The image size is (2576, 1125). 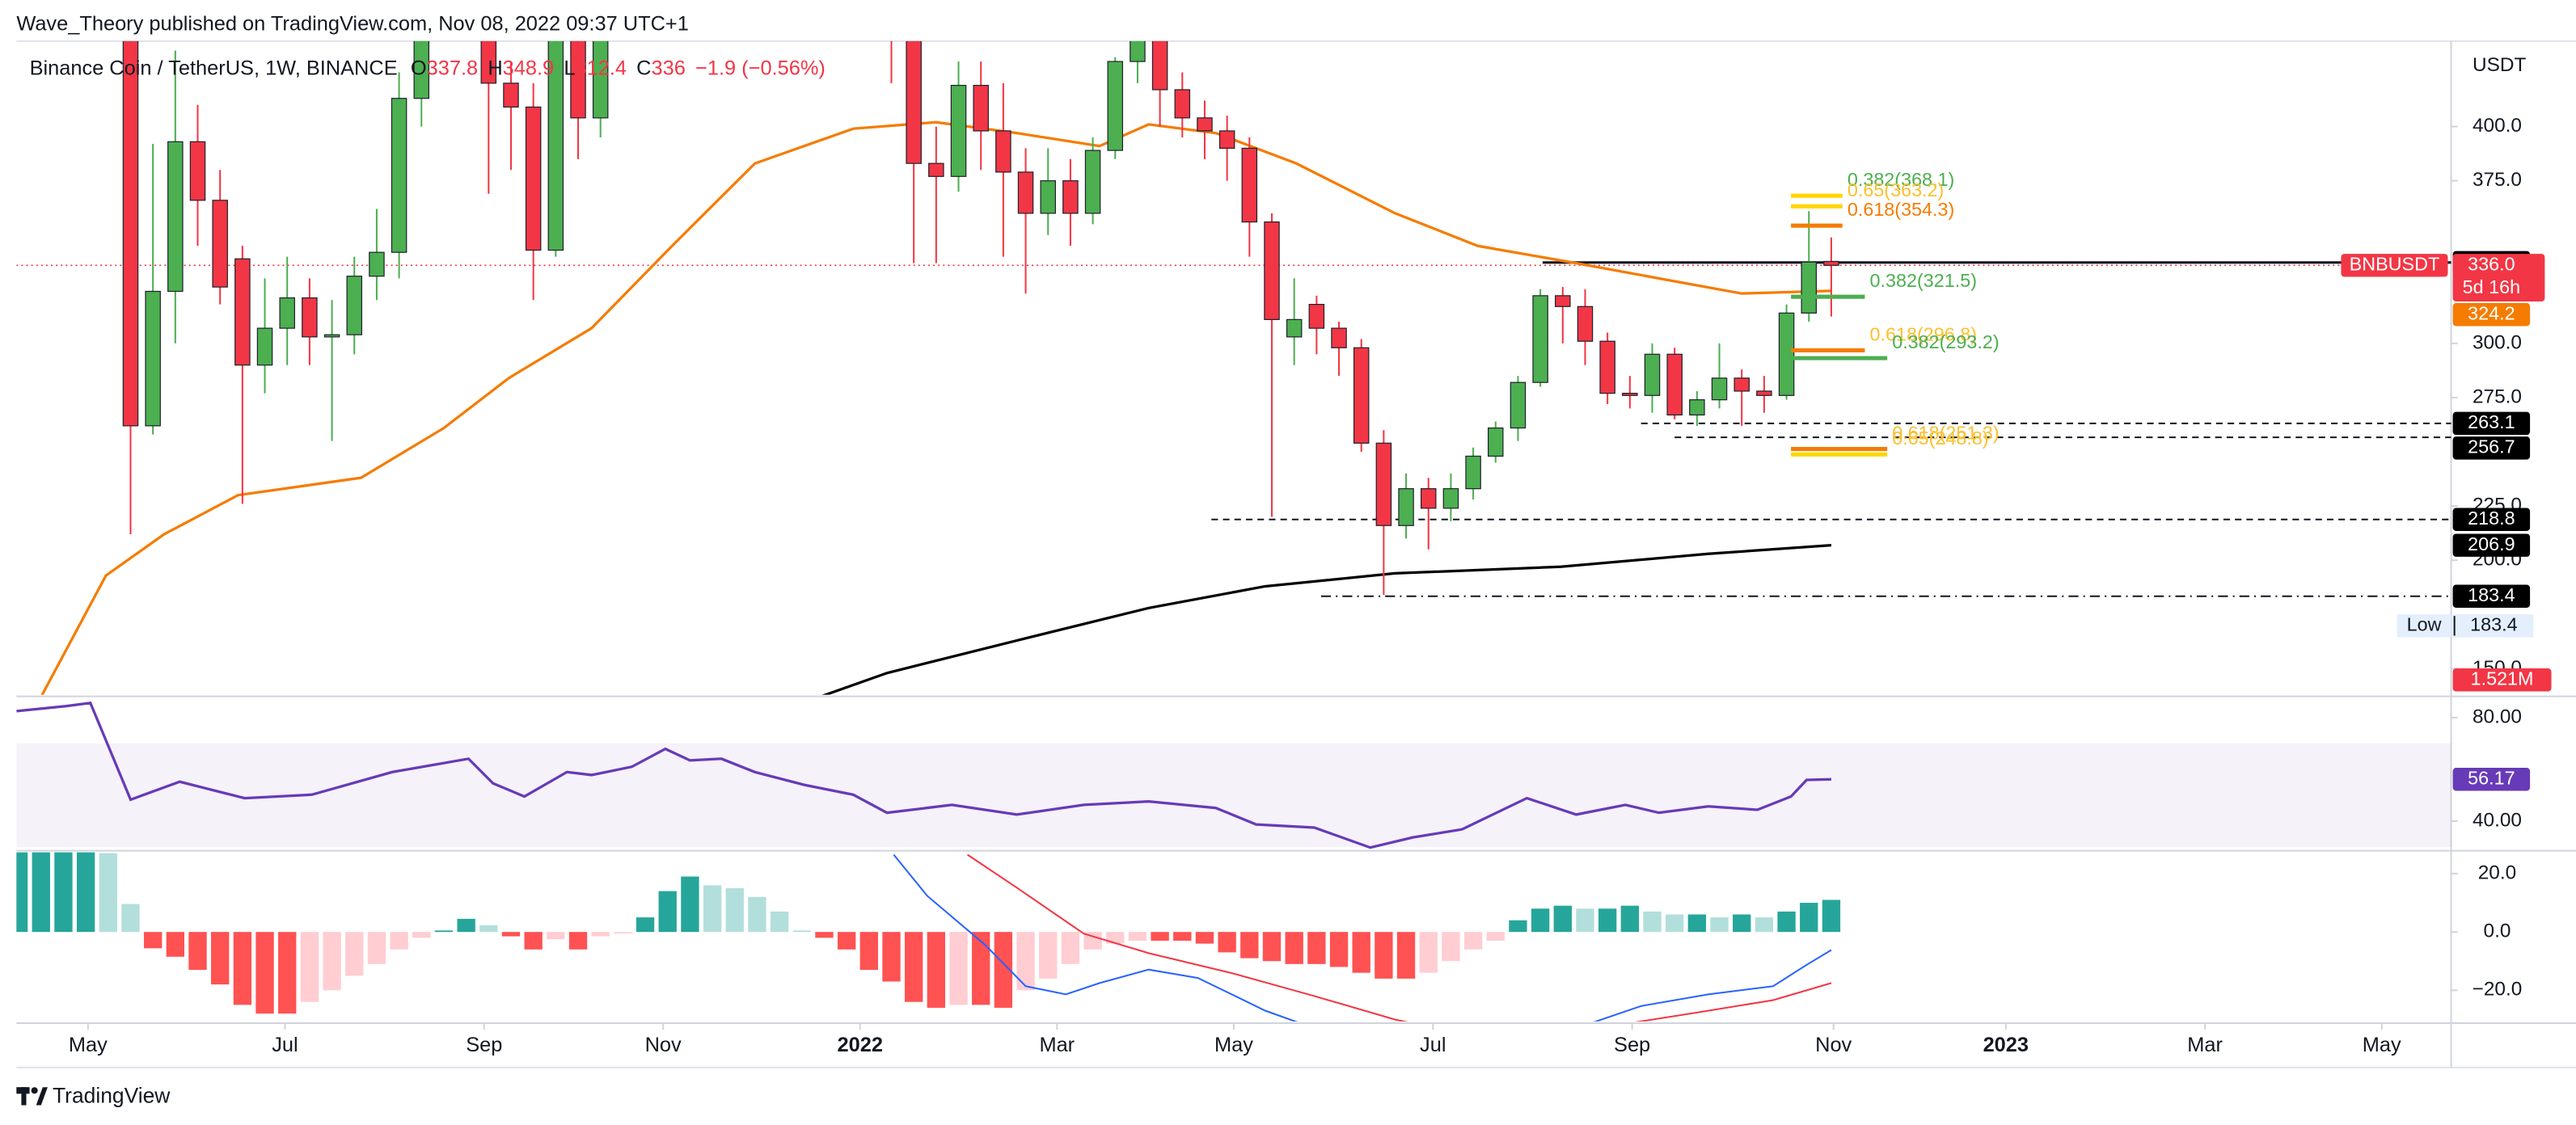 What do you see at coordinates (2491, 595) in the screenshot?
I see `price-label: 183.4` at bounding box center [2491, 595].